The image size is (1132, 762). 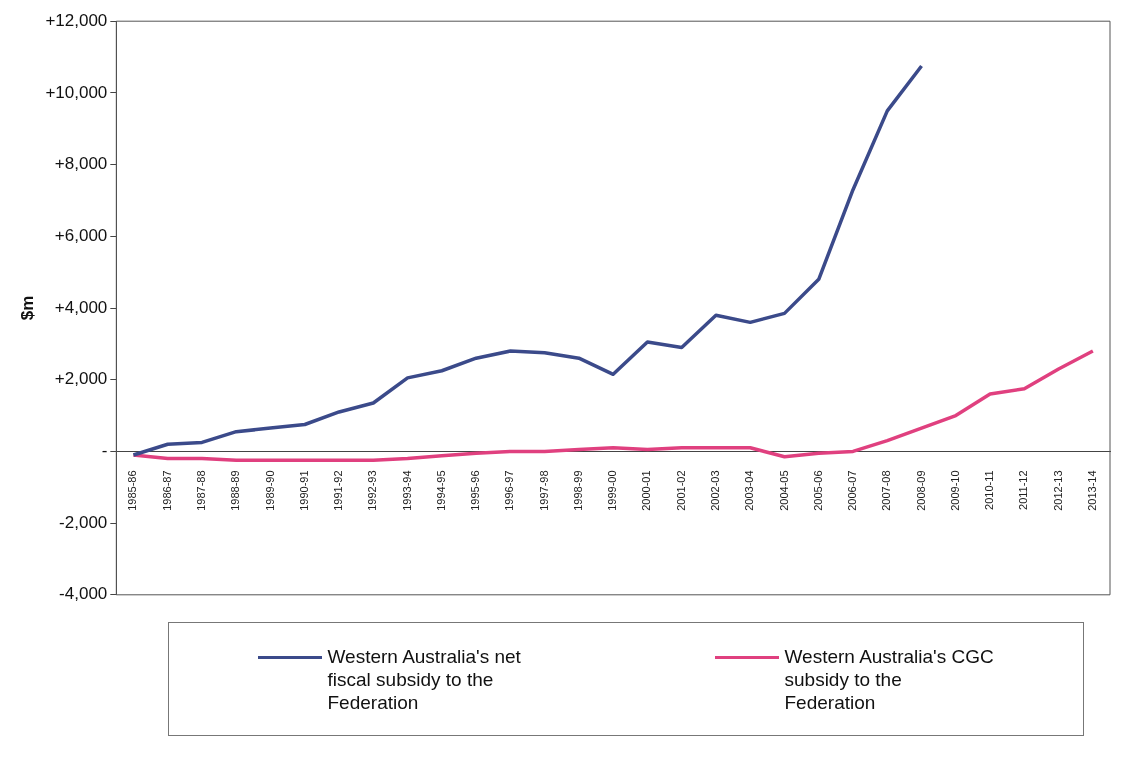 I want to click on x-tick-label: 2003-04, so click(x=749, y=490).